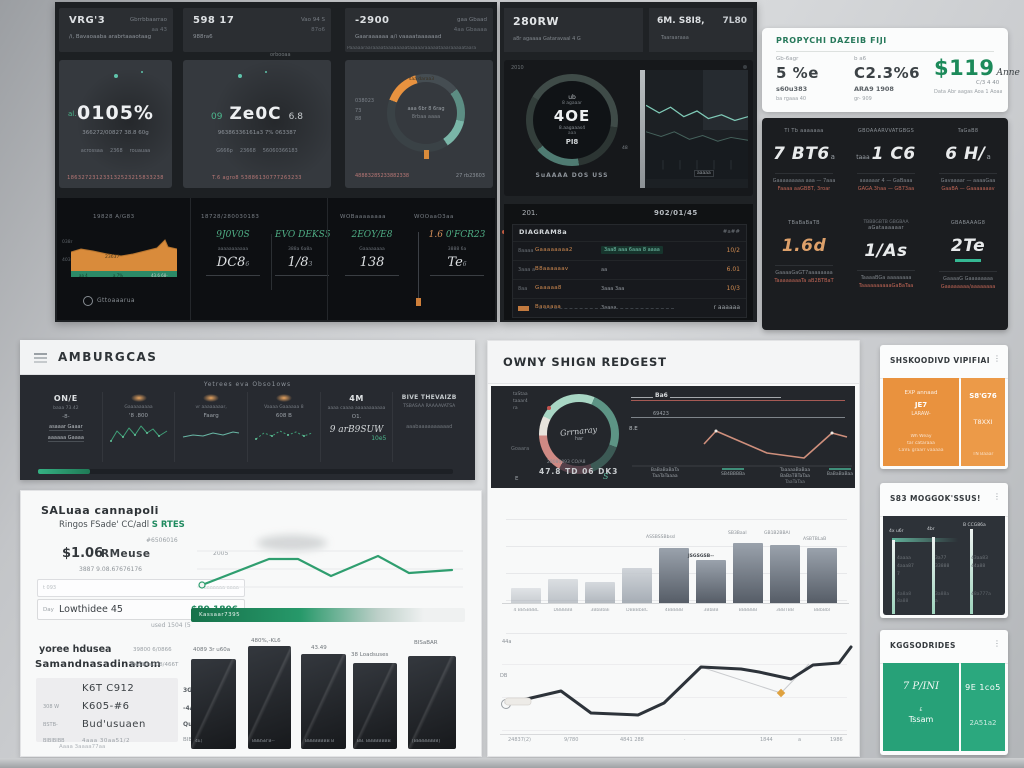  I want to click on reference-line, so click(706, 397).